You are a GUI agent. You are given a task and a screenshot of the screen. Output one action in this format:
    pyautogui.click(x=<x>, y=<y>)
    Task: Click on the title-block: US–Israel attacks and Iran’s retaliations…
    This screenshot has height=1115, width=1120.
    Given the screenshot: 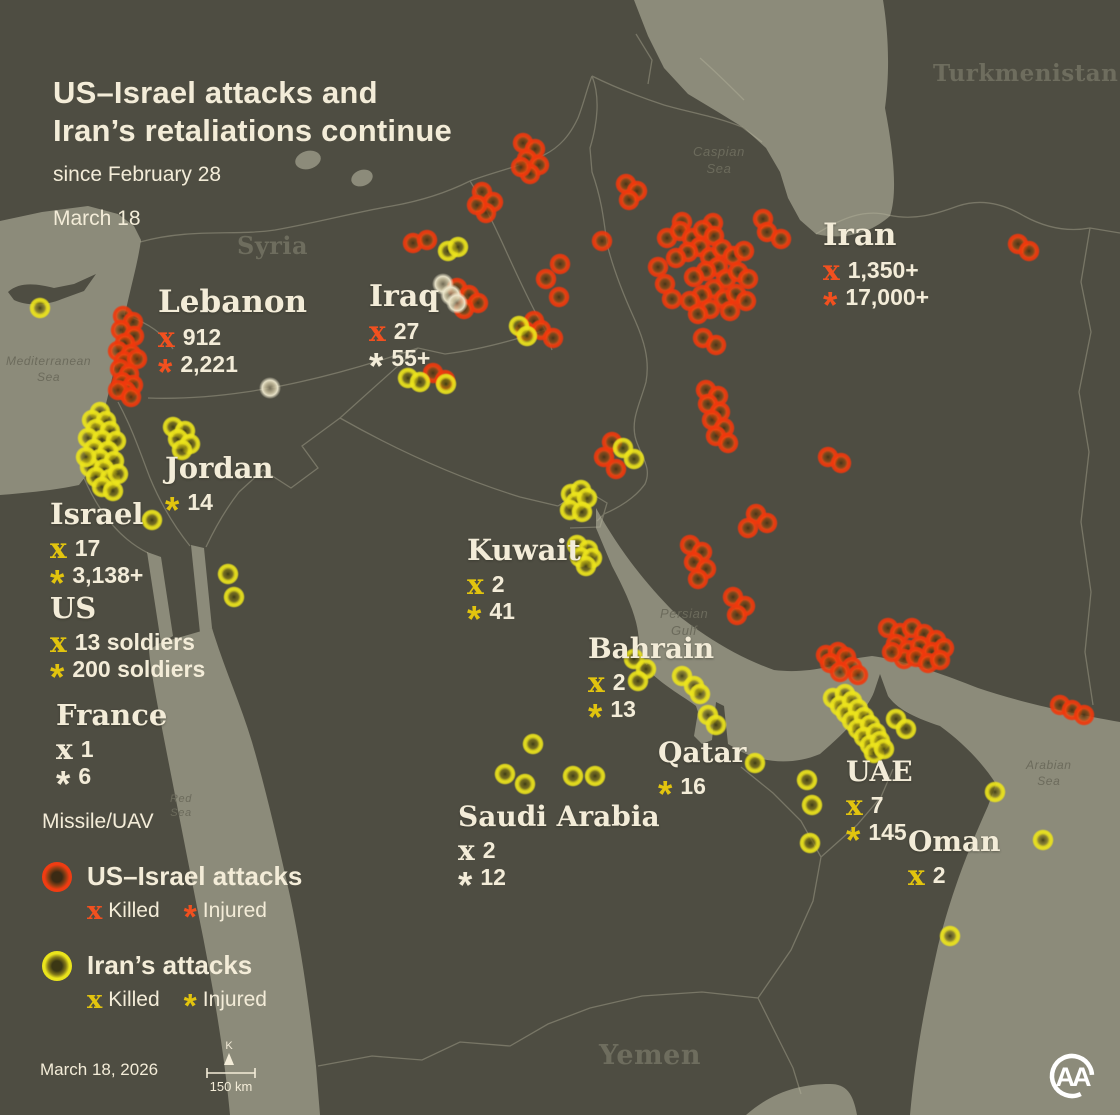 What is the action you would take?
    pyautogui.click(x=252, y=152)
    